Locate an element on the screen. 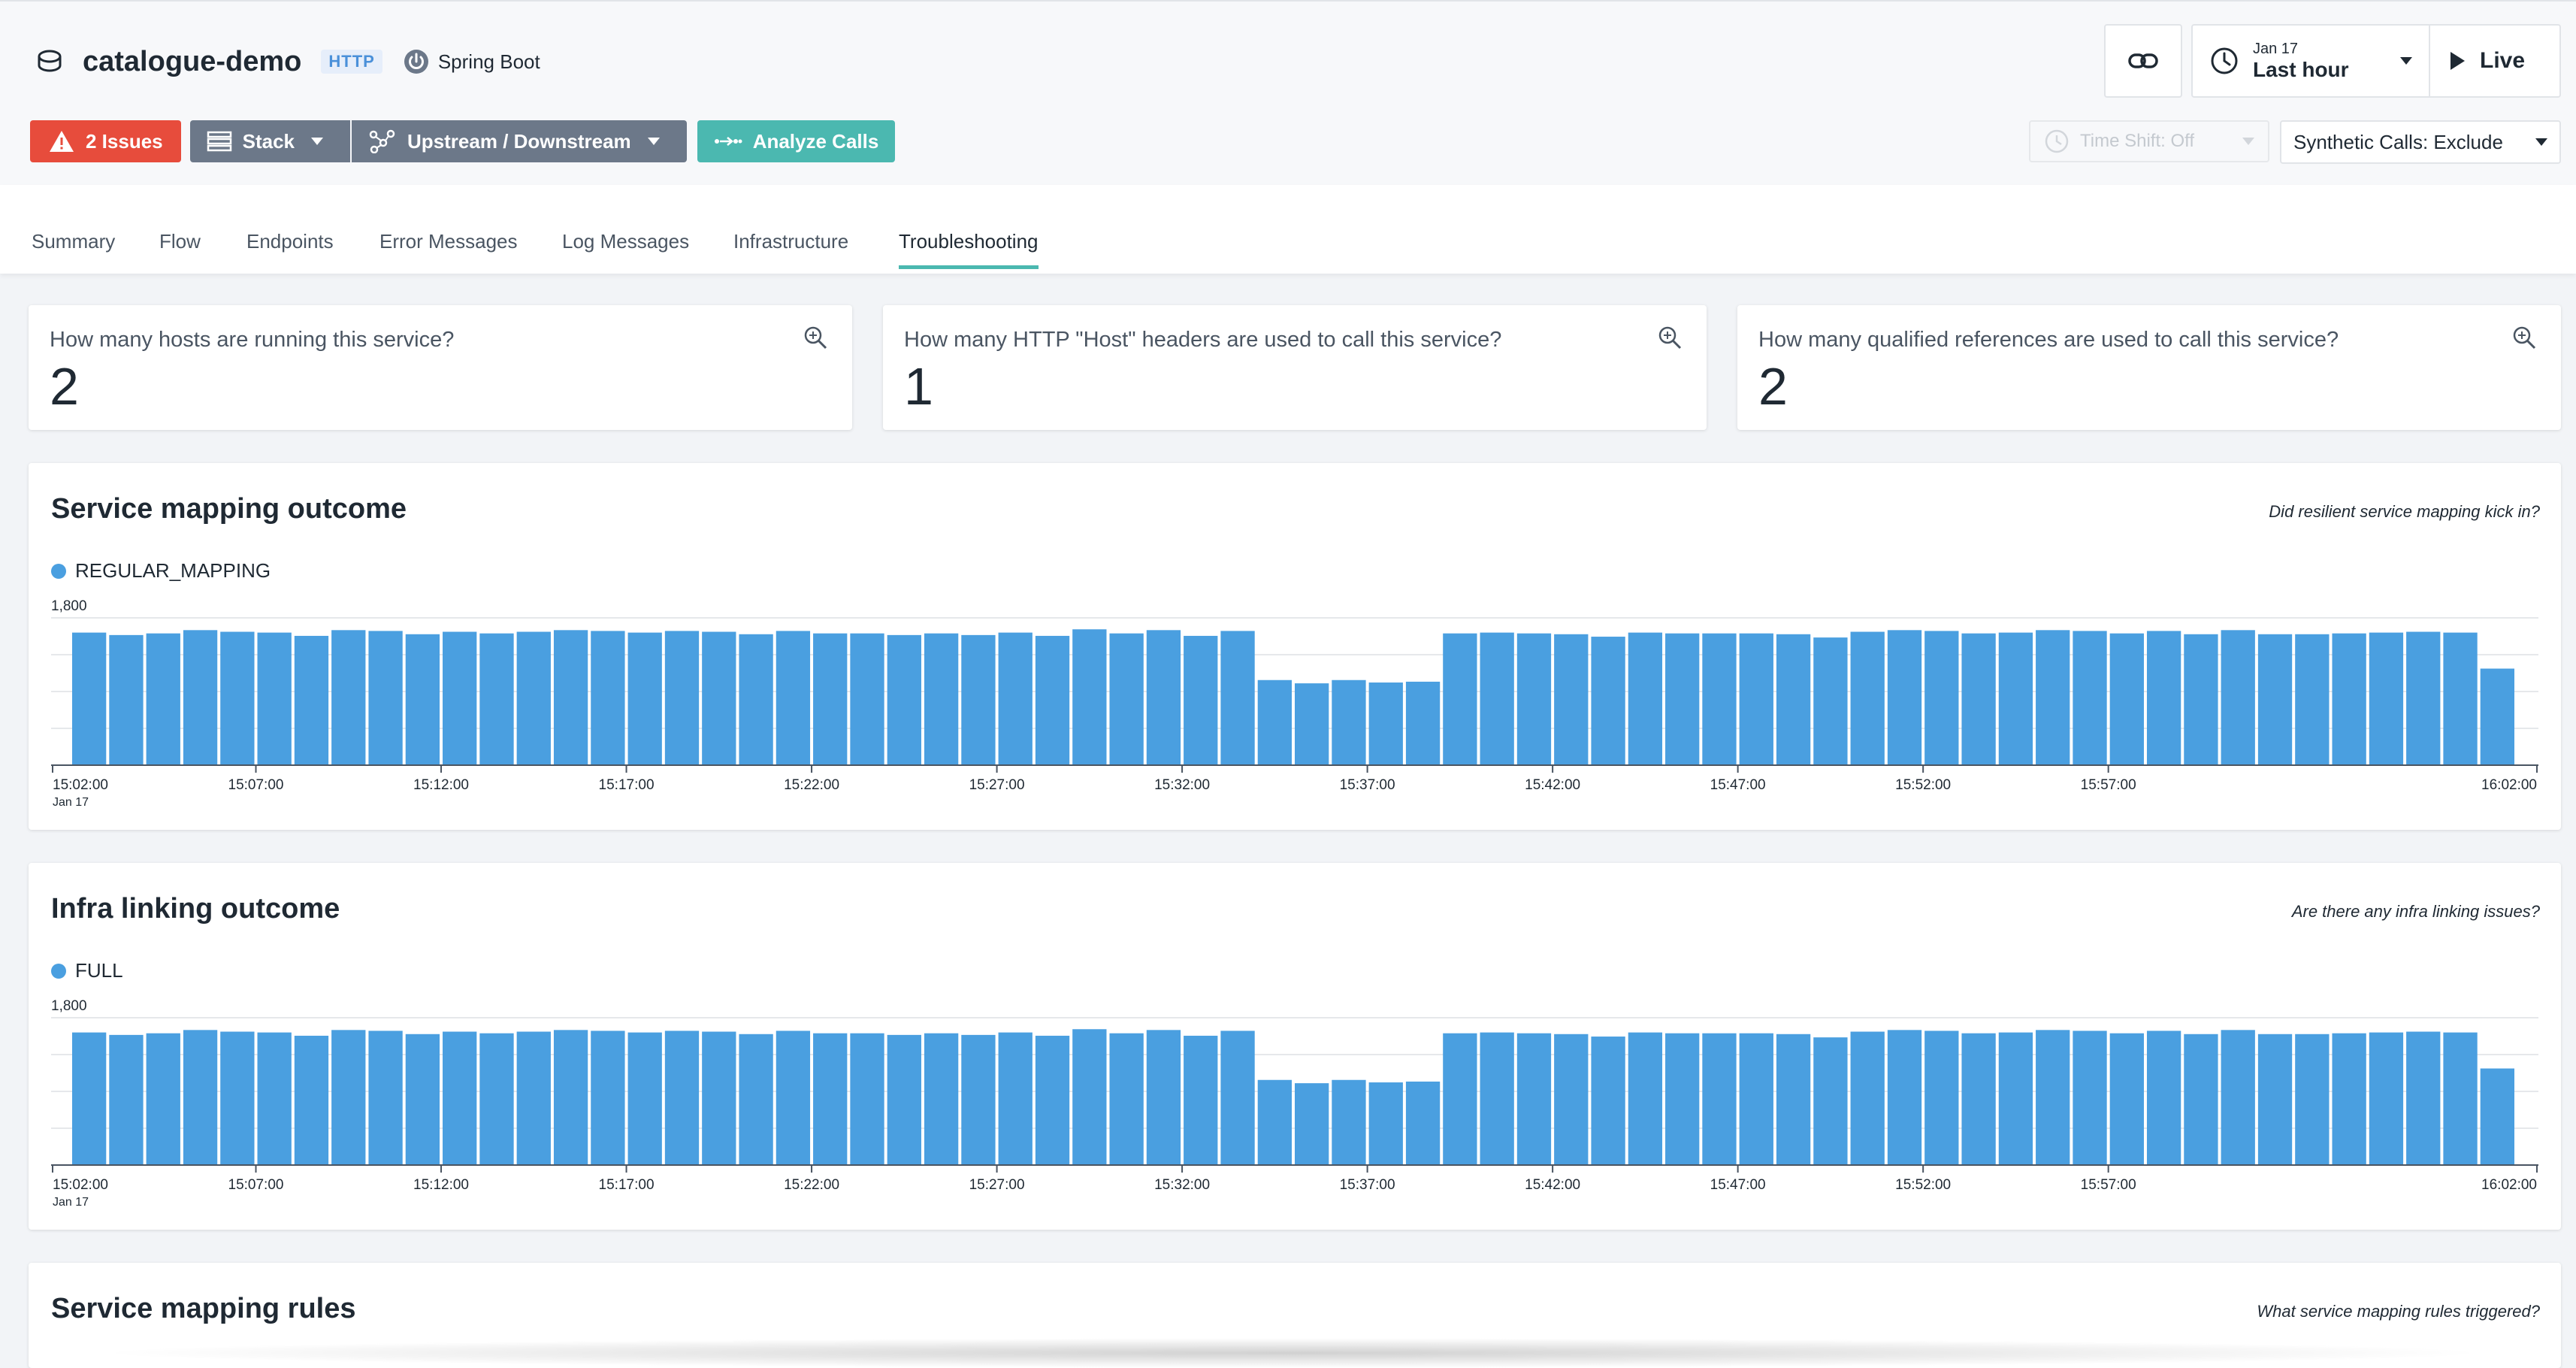 The height and width of the screenshot is (1368, 2576). stack-dropdown: Stack is located at coordinates (270, 141).